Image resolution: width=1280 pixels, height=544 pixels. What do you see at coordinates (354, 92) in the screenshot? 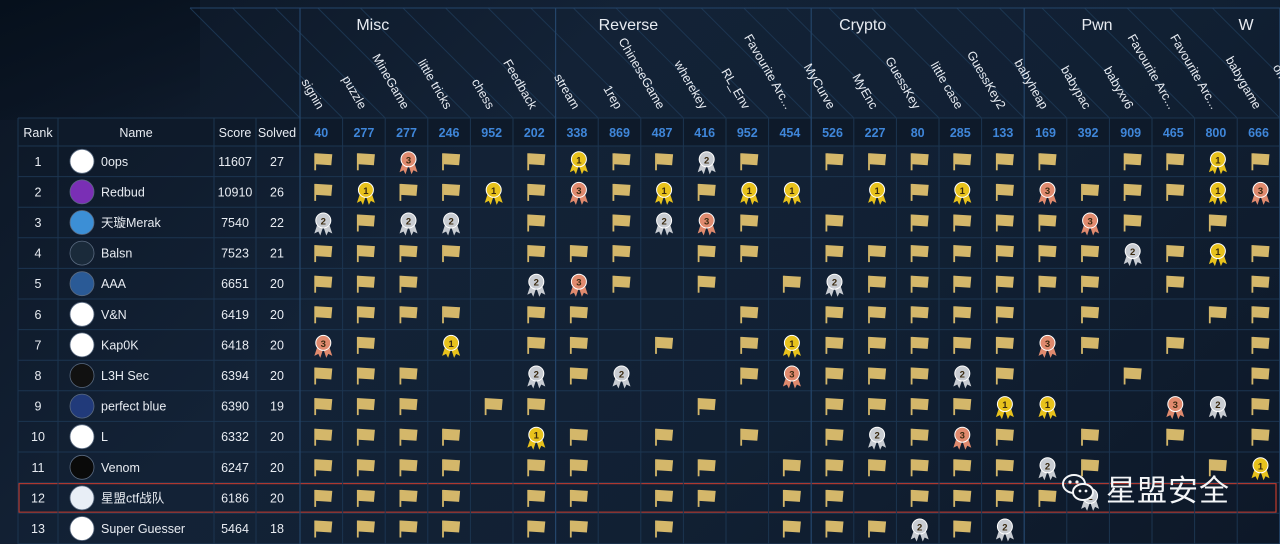
I see `problem-name: puzzle` at bounding box center [354, 92].